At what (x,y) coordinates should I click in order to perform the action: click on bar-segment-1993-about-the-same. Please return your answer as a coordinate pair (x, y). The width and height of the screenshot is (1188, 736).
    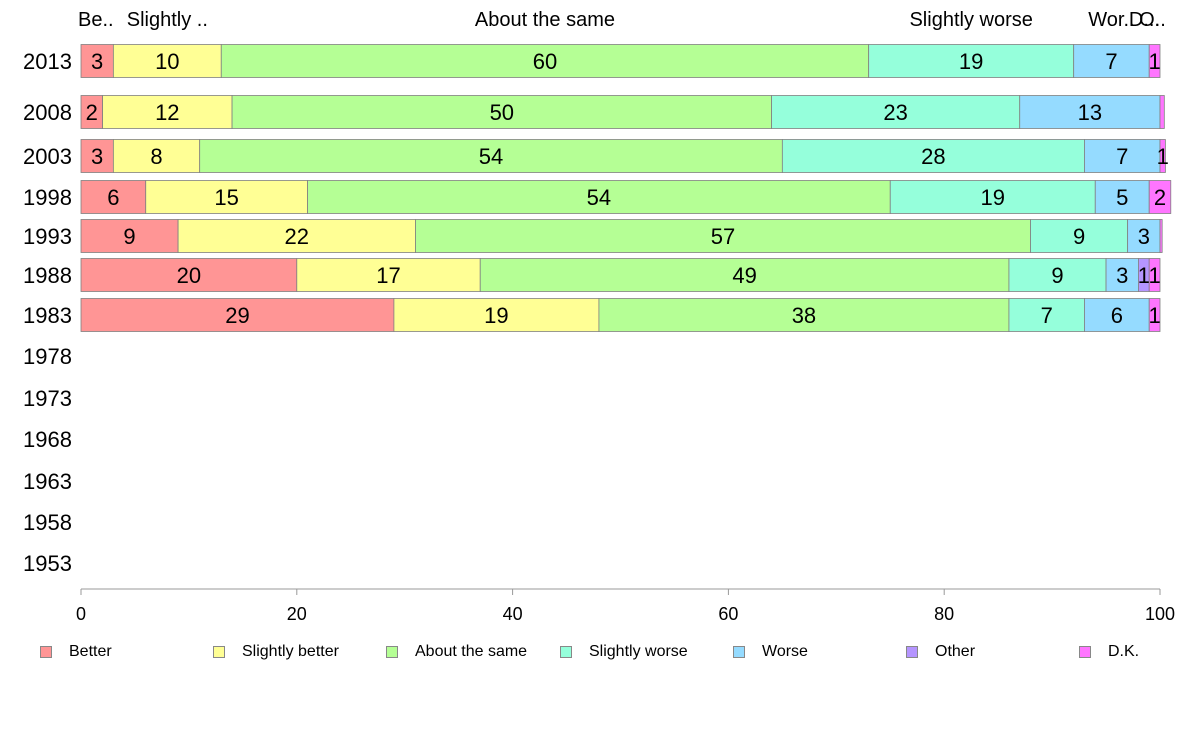
    Looking at the image, I should click on (723, 236).